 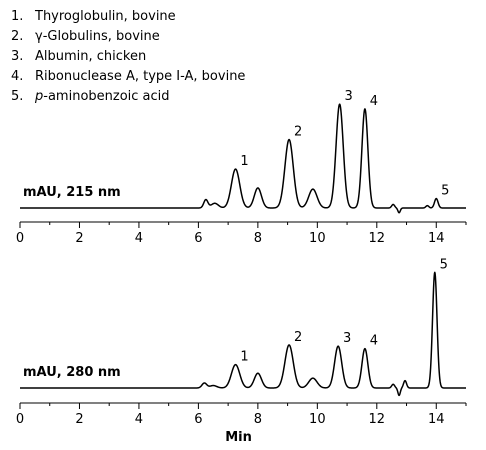 I want to click on legend-entry: γ-Globulins, bovine, so click(x=97, y=36).